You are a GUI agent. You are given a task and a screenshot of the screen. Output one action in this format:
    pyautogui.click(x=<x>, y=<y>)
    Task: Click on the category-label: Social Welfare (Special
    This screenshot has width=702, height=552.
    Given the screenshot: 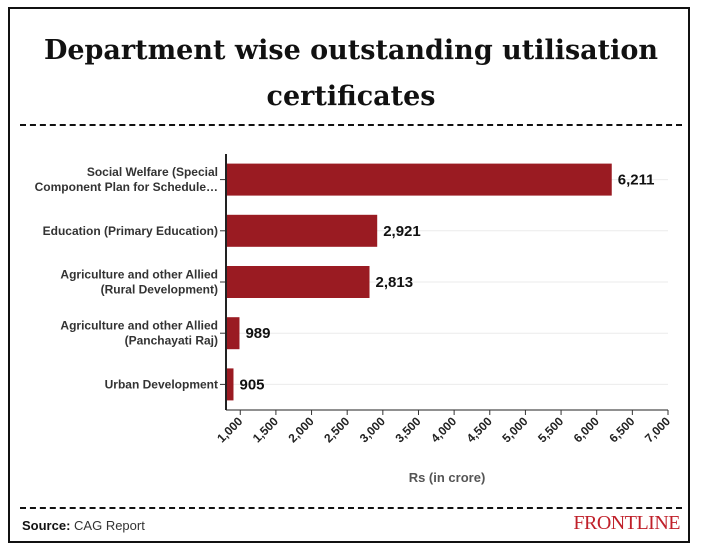 What is the action you would take?
    pyautogui.click(x=152, y=172)
    